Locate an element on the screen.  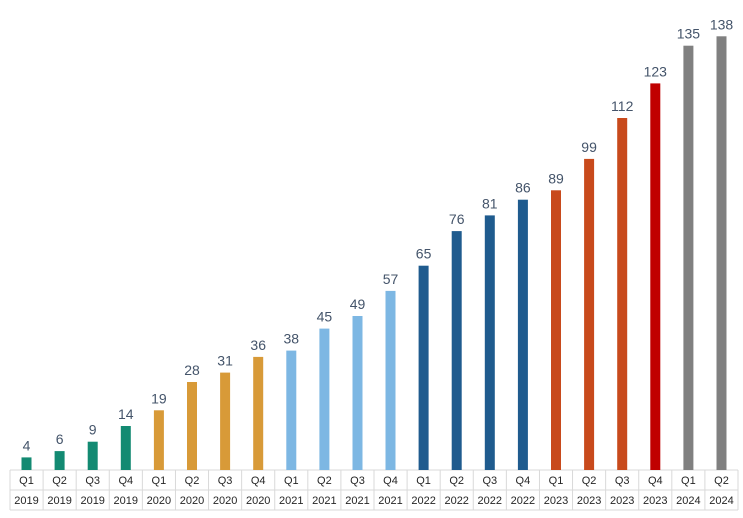
data-label: 86 is located at coordinates (523, 188).